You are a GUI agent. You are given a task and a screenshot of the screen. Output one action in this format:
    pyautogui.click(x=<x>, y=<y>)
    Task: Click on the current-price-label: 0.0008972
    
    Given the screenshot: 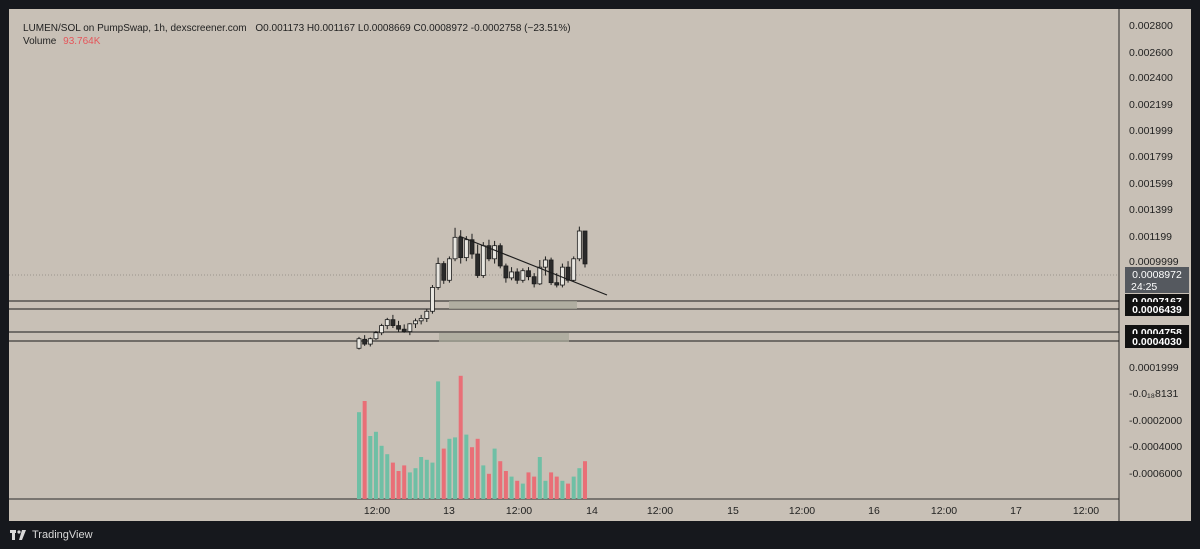 What is the action you would take?
    pyautogui.click(x=1157, y=275)
    